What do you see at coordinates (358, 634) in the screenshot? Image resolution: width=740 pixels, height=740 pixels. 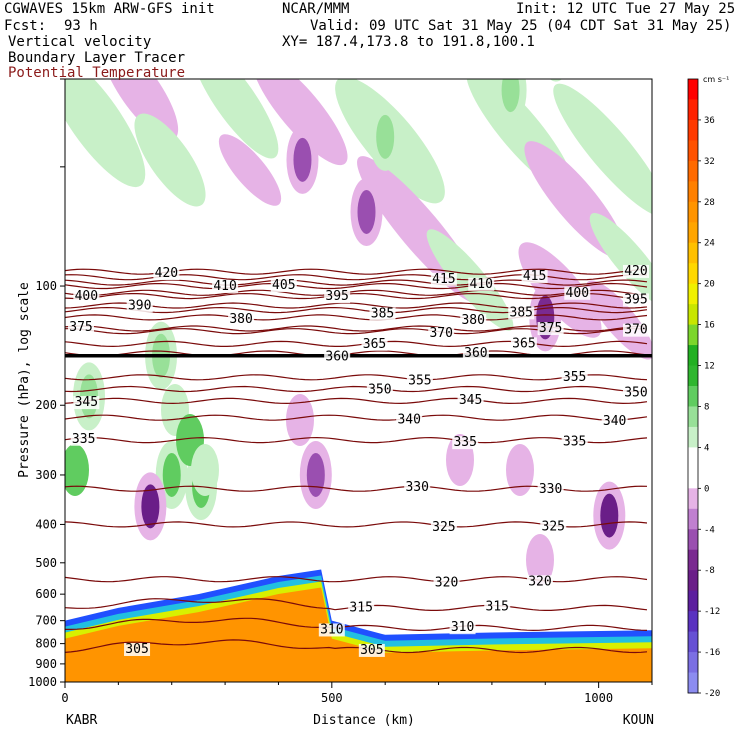 I see `bl-core-orange` at bounding box center [358, 634].